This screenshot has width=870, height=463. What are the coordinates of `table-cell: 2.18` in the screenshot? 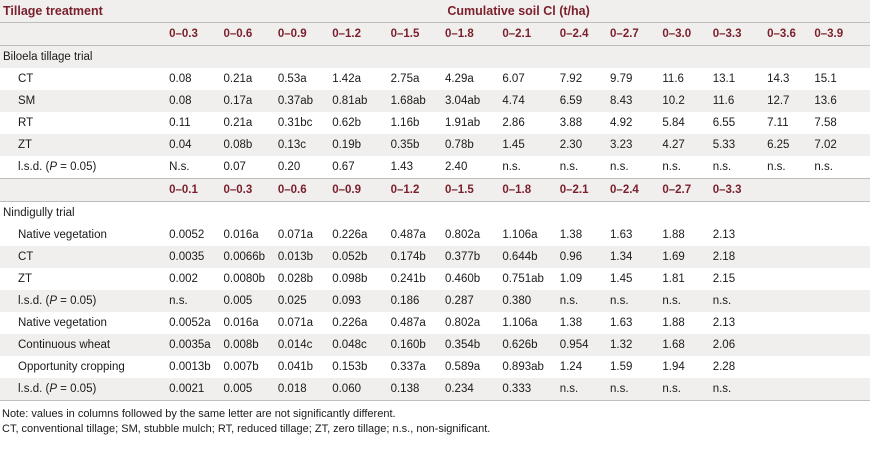 It's located at (738, 257).